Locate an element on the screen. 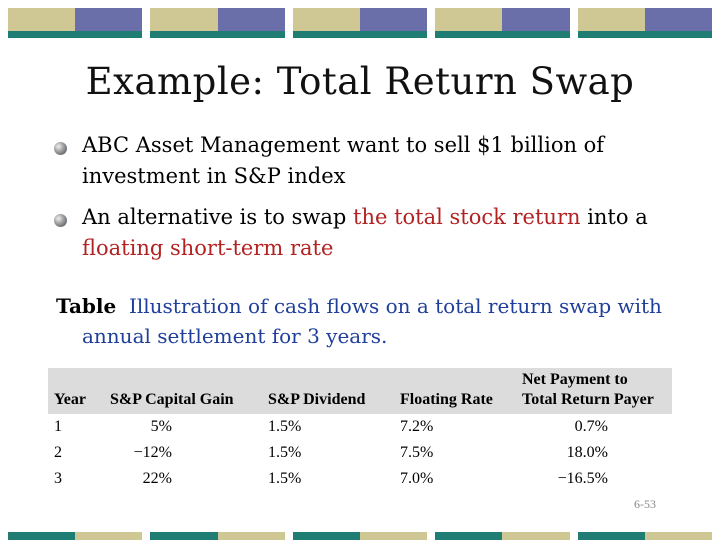 The height and width of the screenshot is (540, 720). header-capital-gain: S&P Capital Gain is located at coordinates (183, 391).